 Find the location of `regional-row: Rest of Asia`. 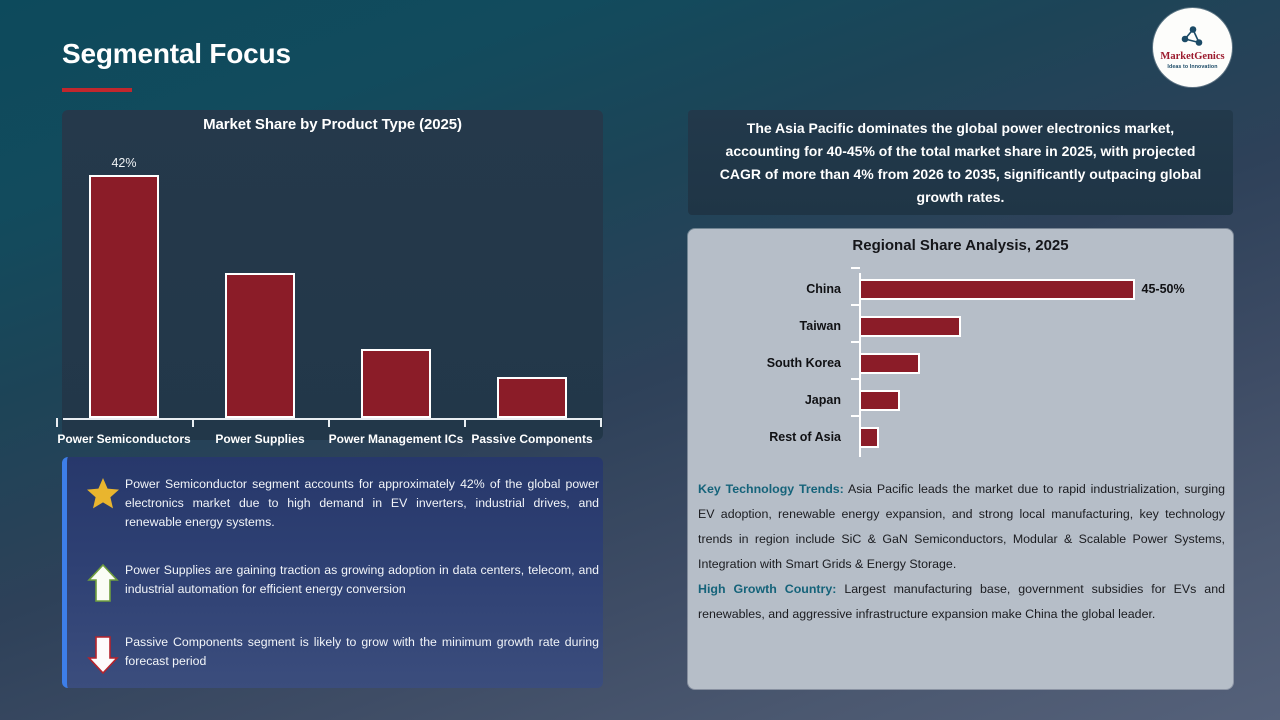

regional-row: Rest of Asia is located at coordinates (784, 437).